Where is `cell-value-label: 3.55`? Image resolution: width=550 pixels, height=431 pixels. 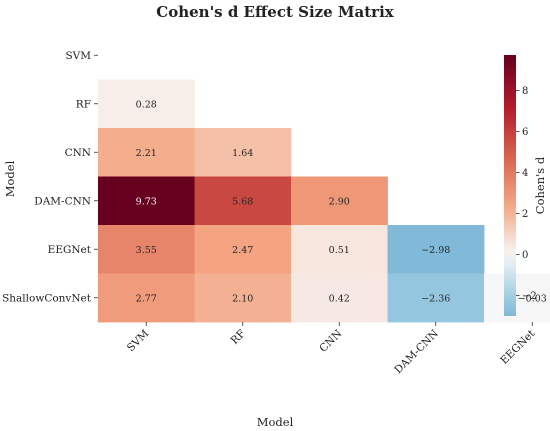 cell-value-label: 3.55 is located at coordinates (146, 250).